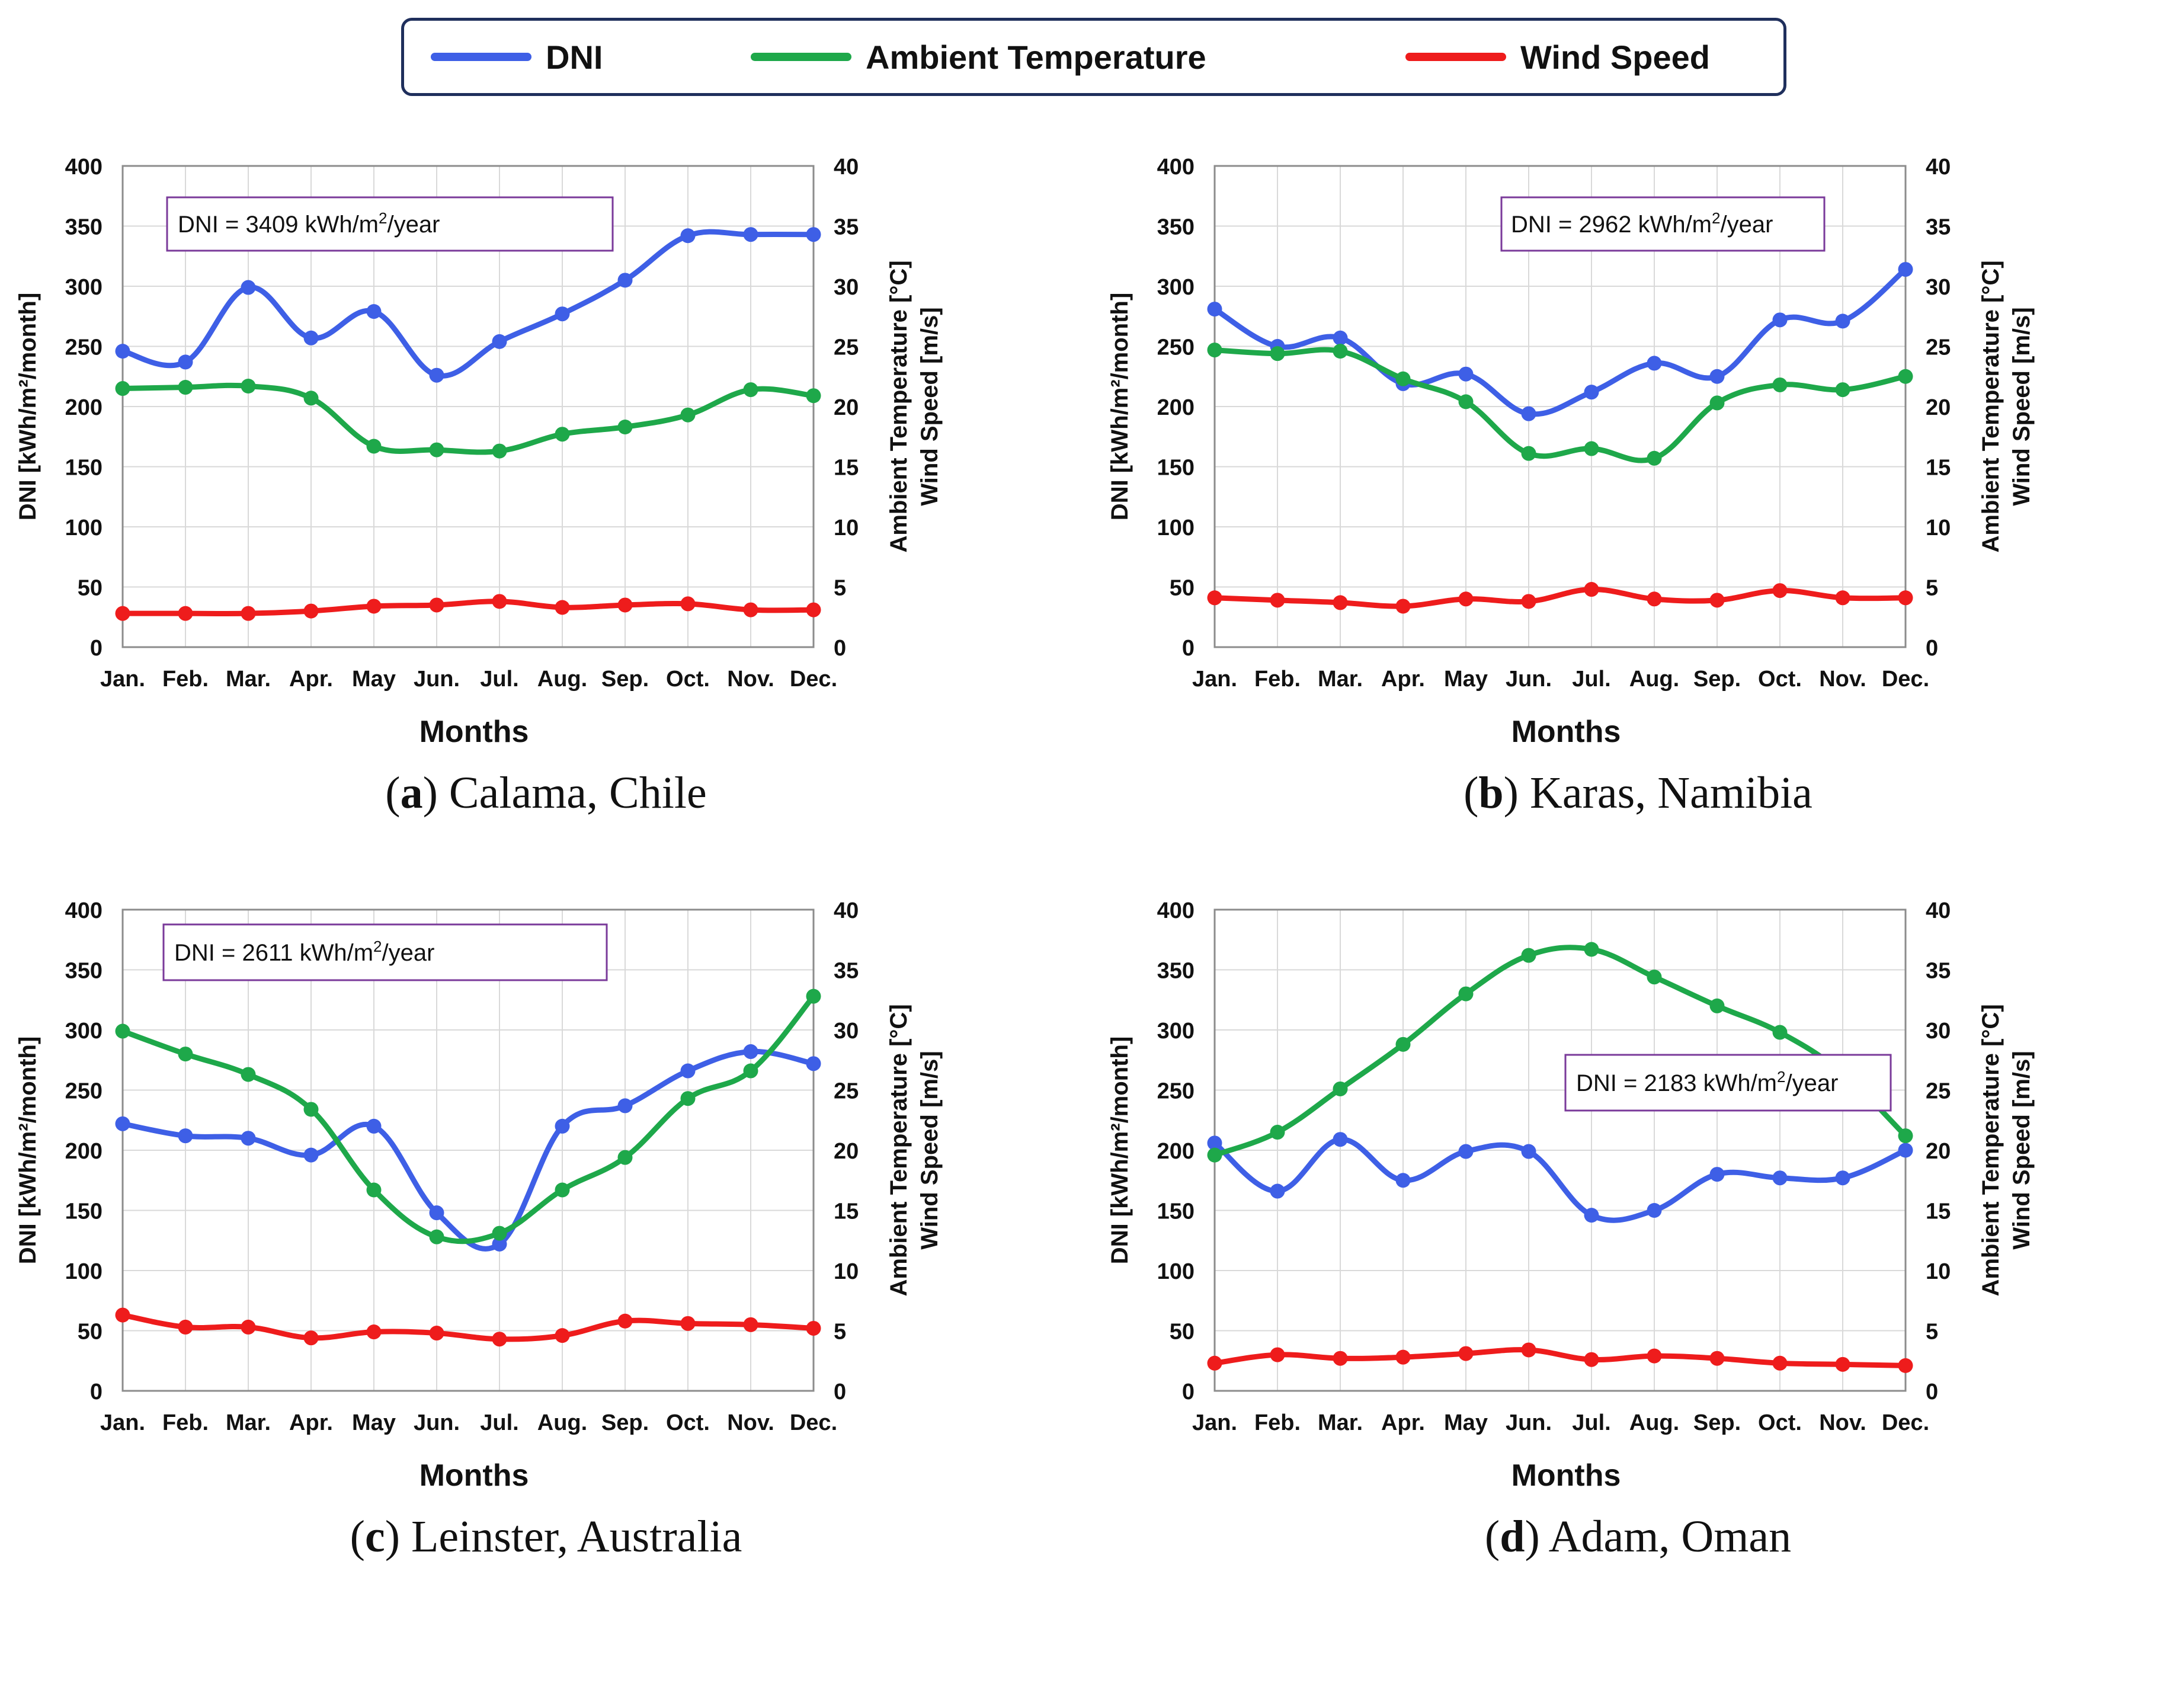  Describe the element at coordinates (1932, 588) in the screenshot. I see `y2-axis-tick-label: 5` at that location.